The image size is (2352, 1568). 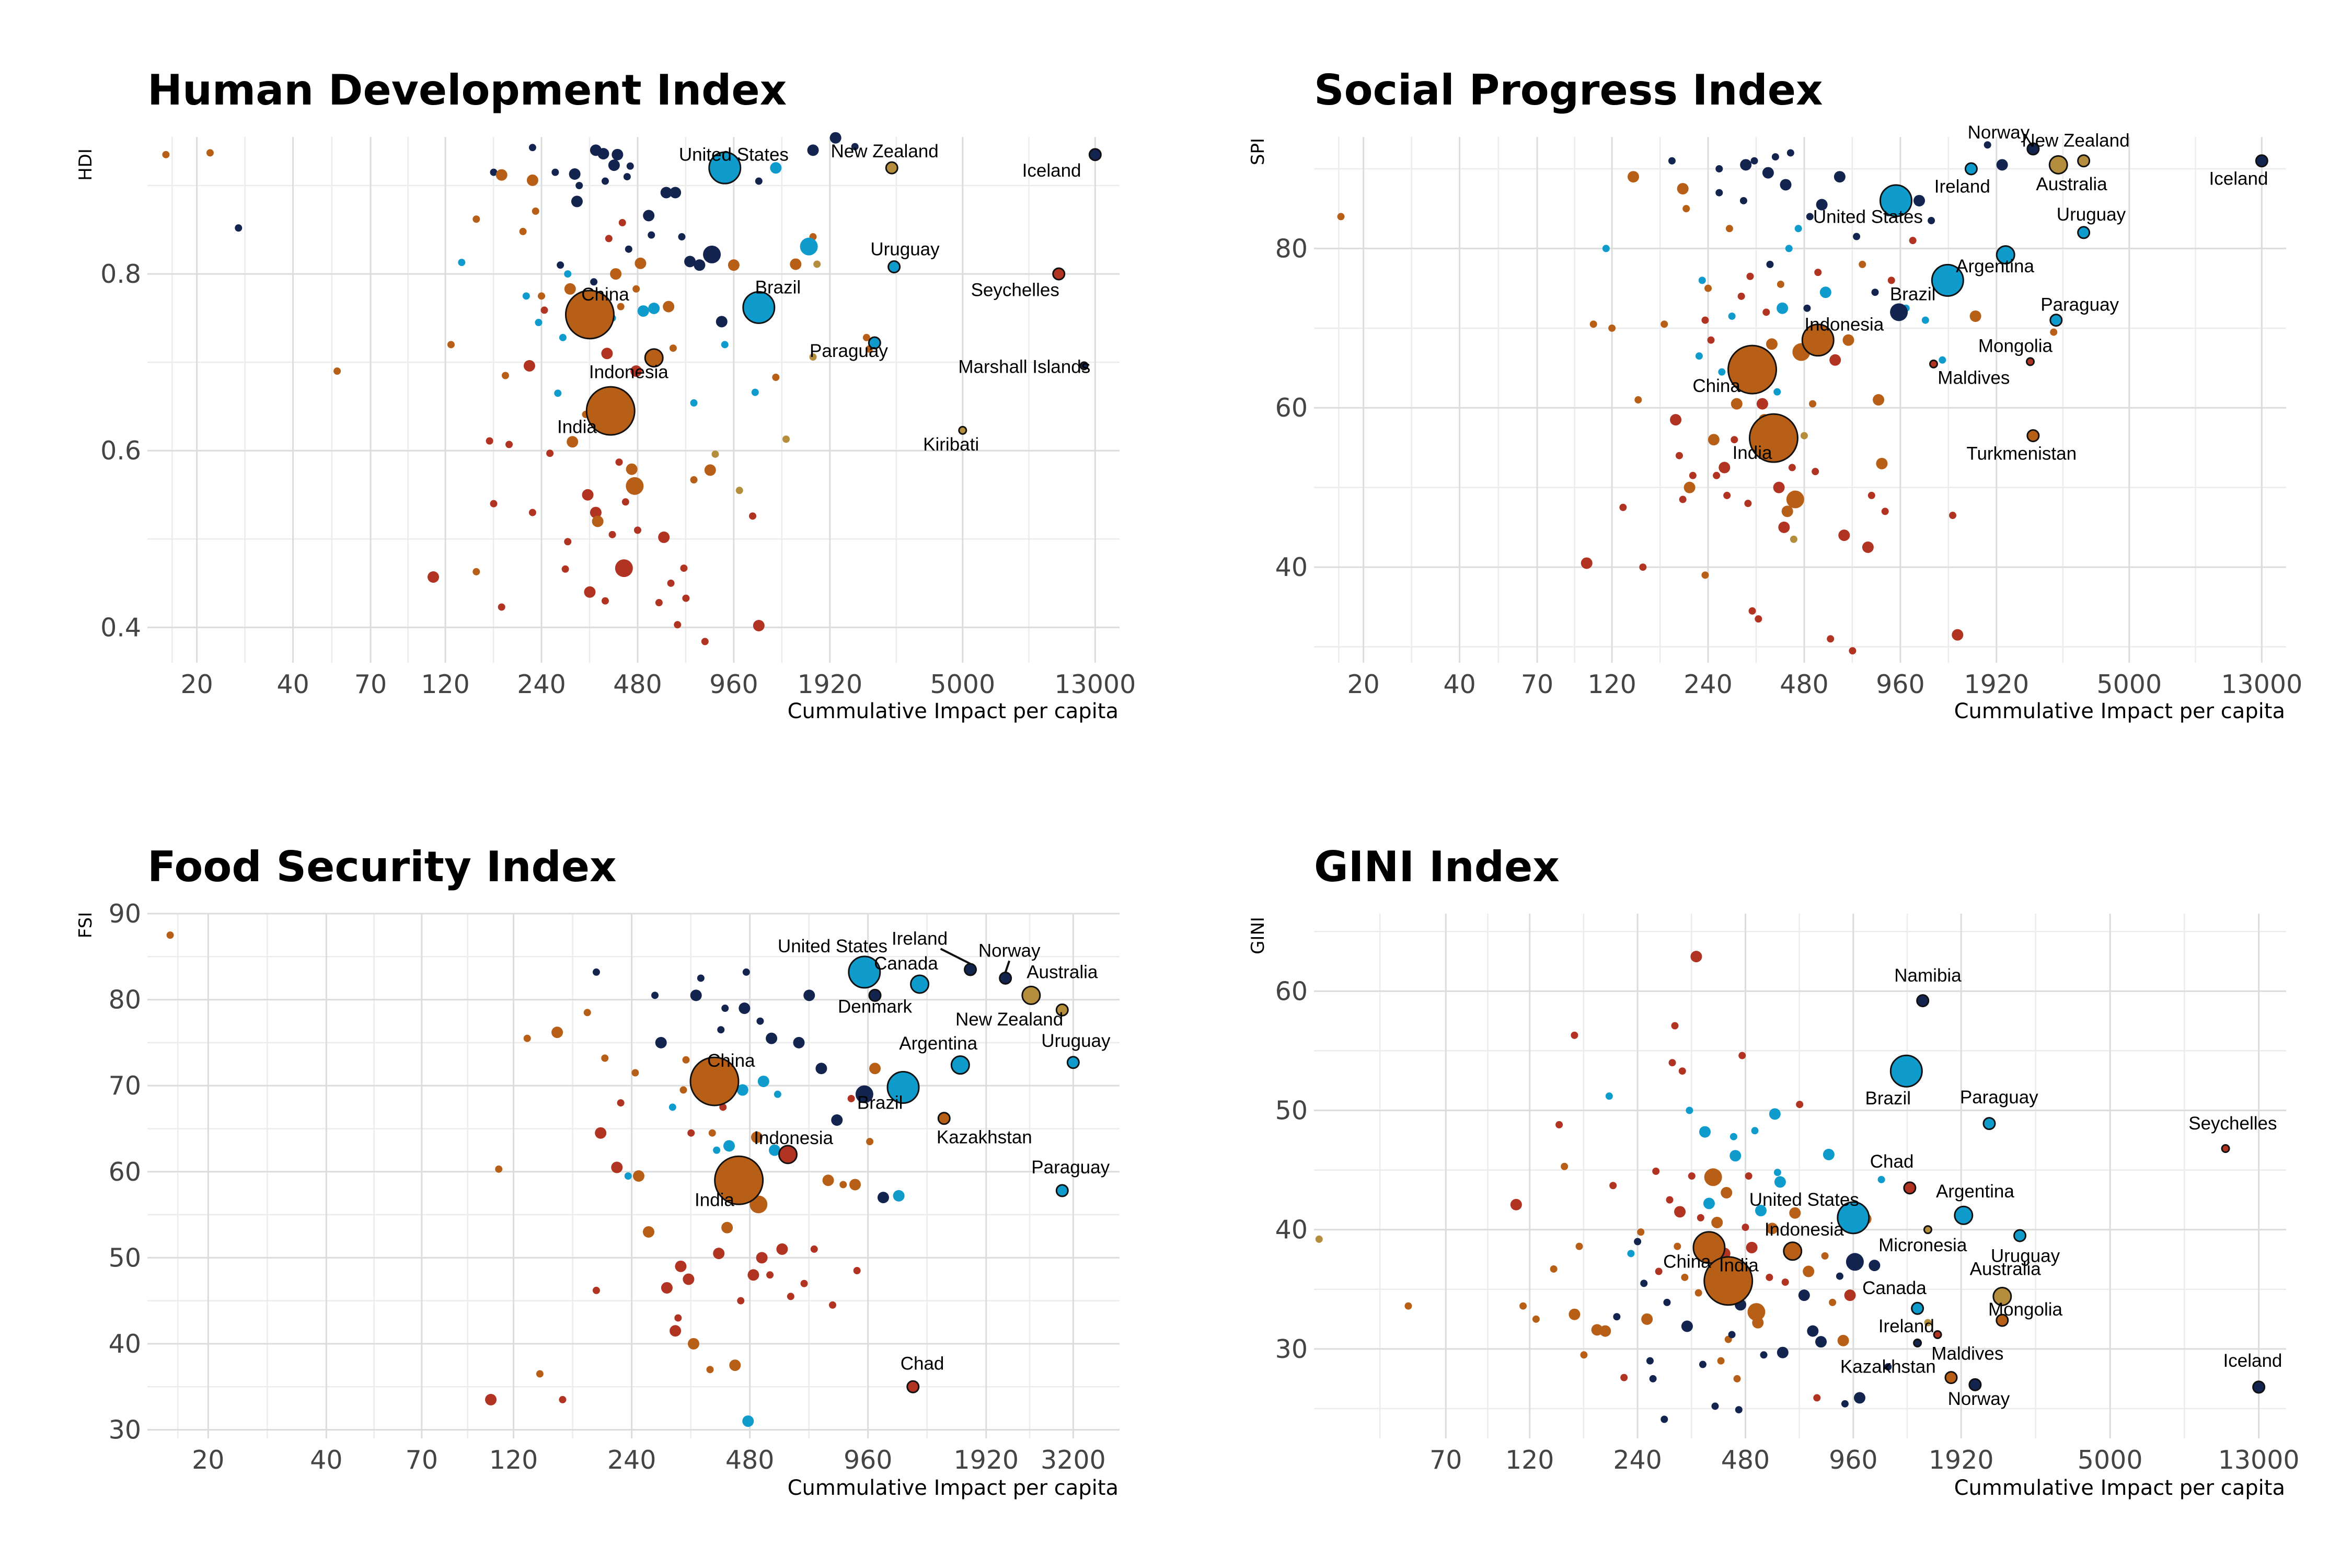 I want to click on data-point-maldives, so click(x=1937, y=1334).